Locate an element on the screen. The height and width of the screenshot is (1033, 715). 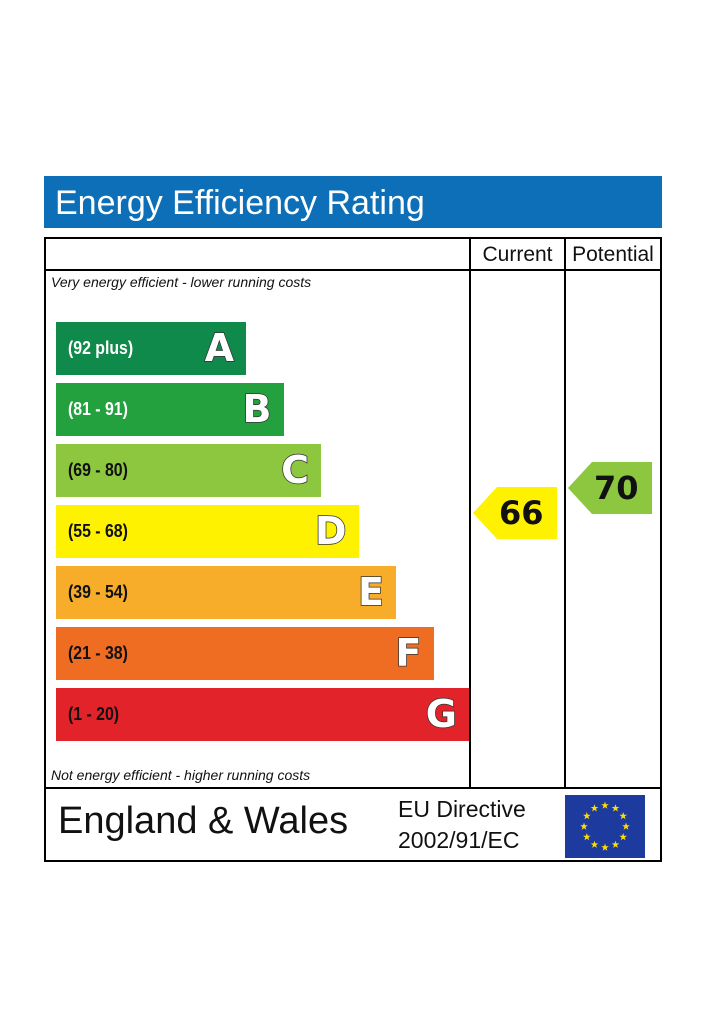
eu-flag-stars is located at coordinates (605, 826).